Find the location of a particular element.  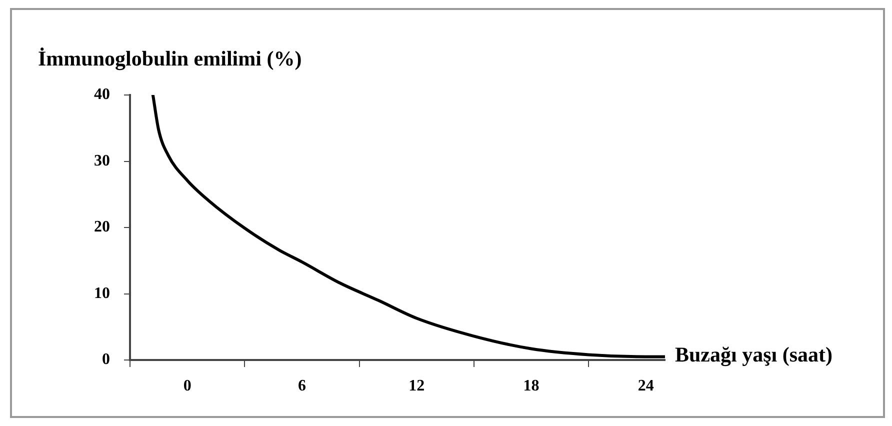

x-tick-label: 12 is located at coordinates (416, 386).